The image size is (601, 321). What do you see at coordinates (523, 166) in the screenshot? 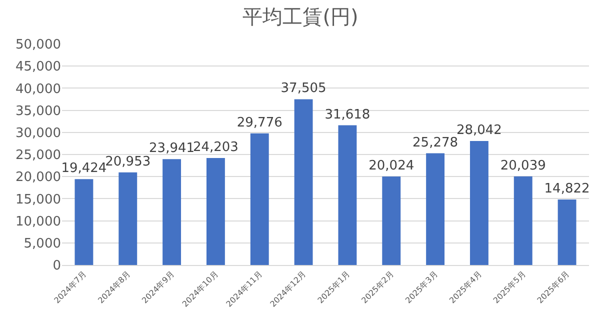
I see `data-label: 20,039` at bounding box center [523, 166].